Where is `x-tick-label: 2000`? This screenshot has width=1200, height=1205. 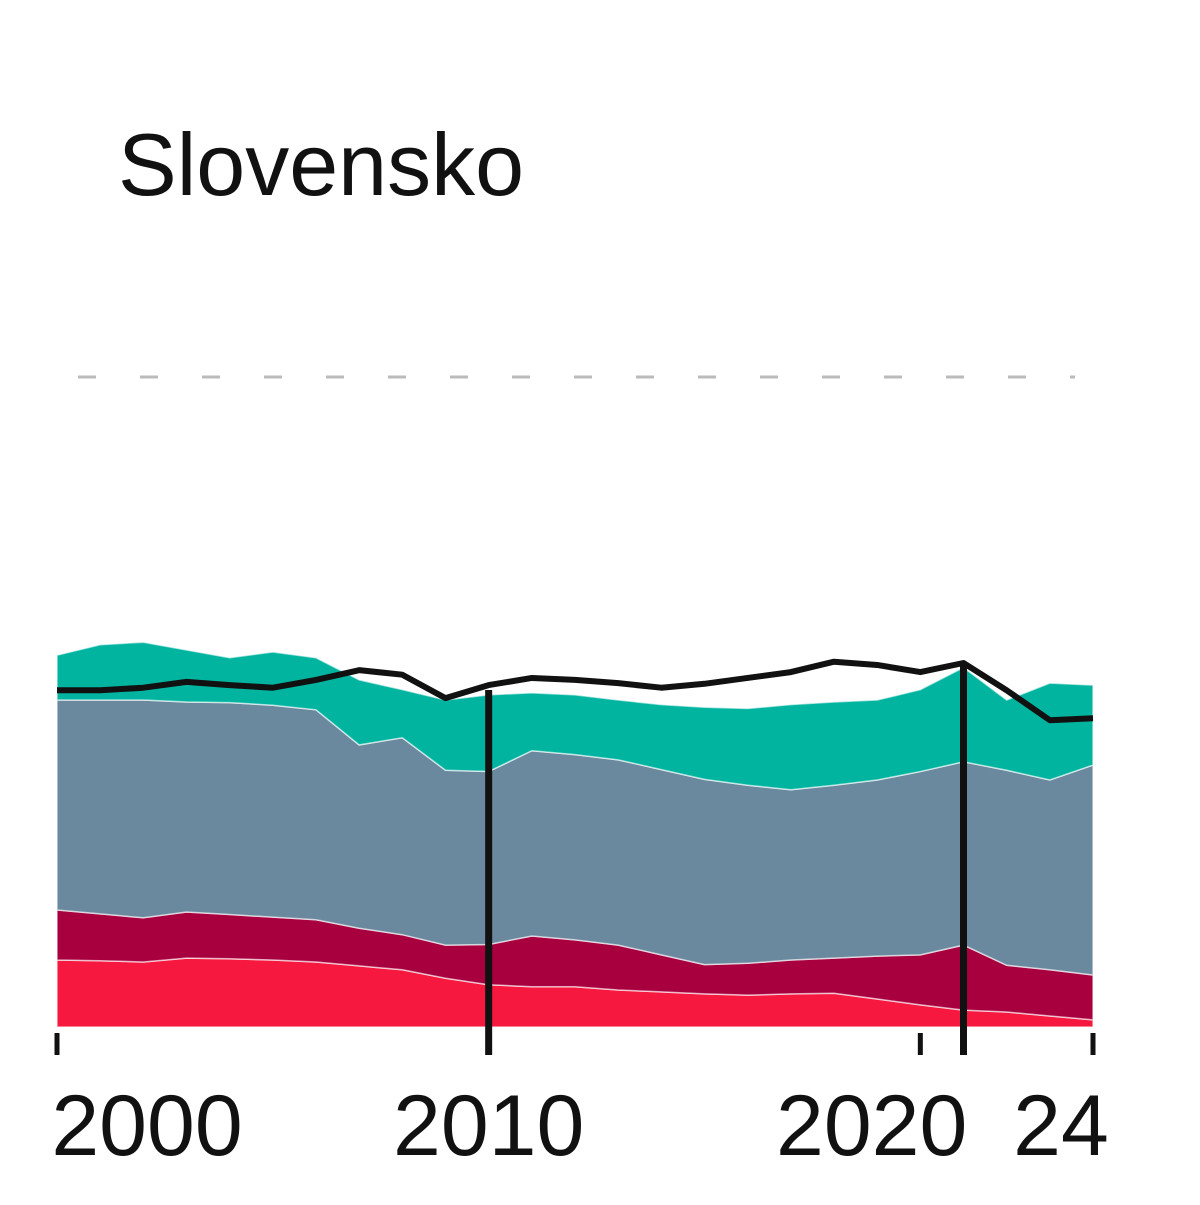
x-tick-label: 2000 is located at coordinates (146, 1126).